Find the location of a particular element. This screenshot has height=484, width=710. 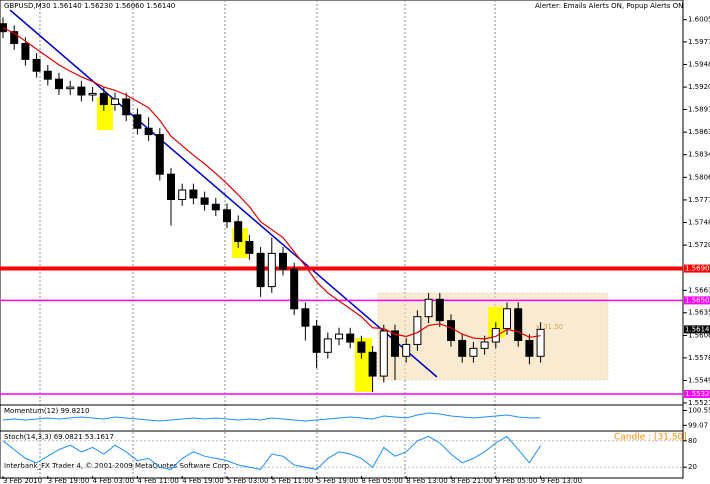

x-tick-label: 5 Feb 19:00 is located at coordinates (337, 480).